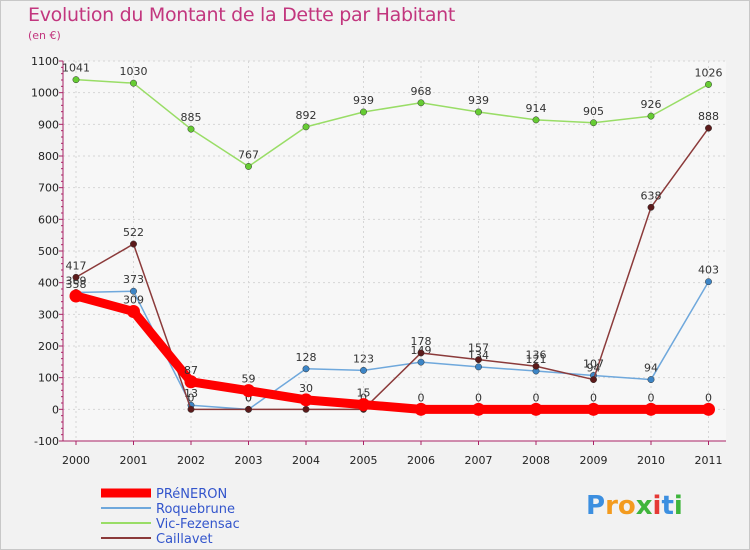 This screenshot has height=550, width=750. What do you see at coordinates (55, 409) in the screenshot?
I see `y-tick-label: 0` at bounding box center [55, 409].